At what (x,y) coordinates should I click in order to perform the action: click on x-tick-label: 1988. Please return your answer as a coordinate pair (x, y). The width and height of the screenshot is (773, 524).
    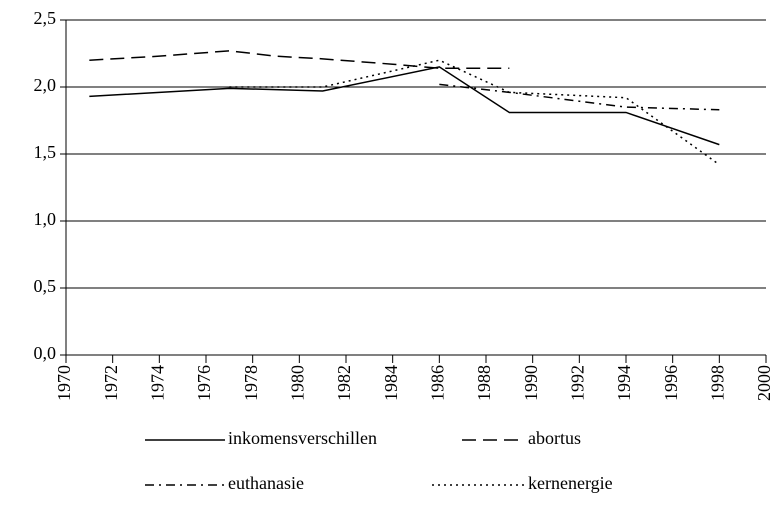
    Looking at the image, I should click on (484, 383).